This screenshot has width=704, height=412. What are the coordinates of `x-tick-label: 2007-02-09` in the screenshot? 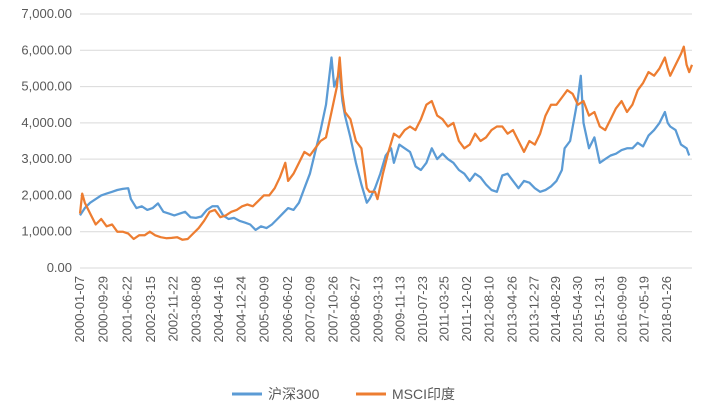 It's located at (310, 309).